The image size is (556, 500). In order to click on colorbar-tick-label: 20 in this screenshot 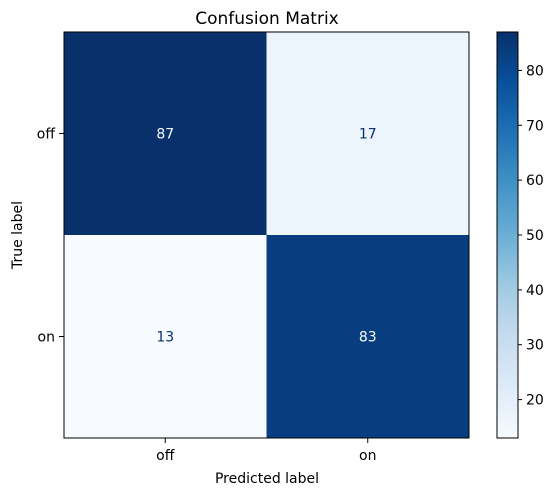, I will do `click(535, 401)`.